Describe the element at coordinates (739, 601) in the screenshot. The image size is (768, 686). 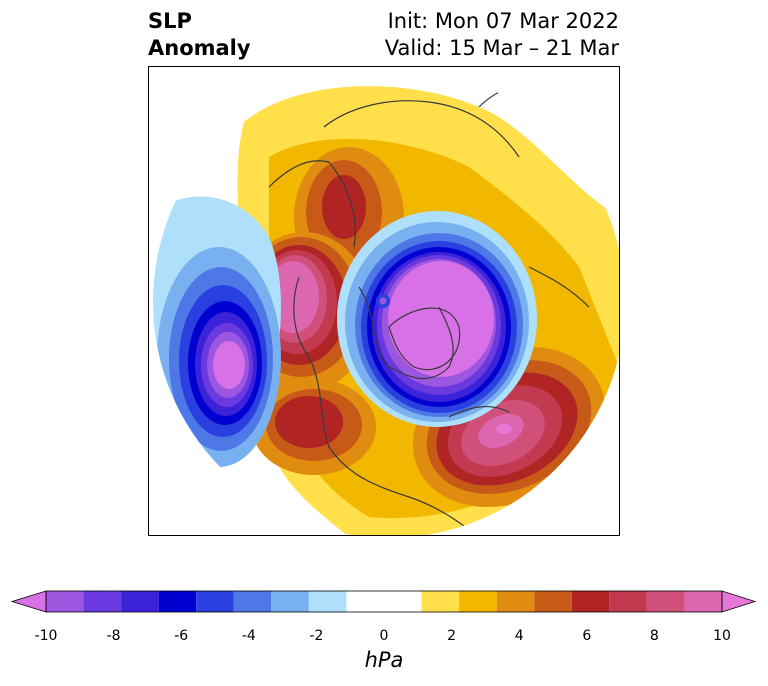
I see `colorbar-extend-high` at that location.